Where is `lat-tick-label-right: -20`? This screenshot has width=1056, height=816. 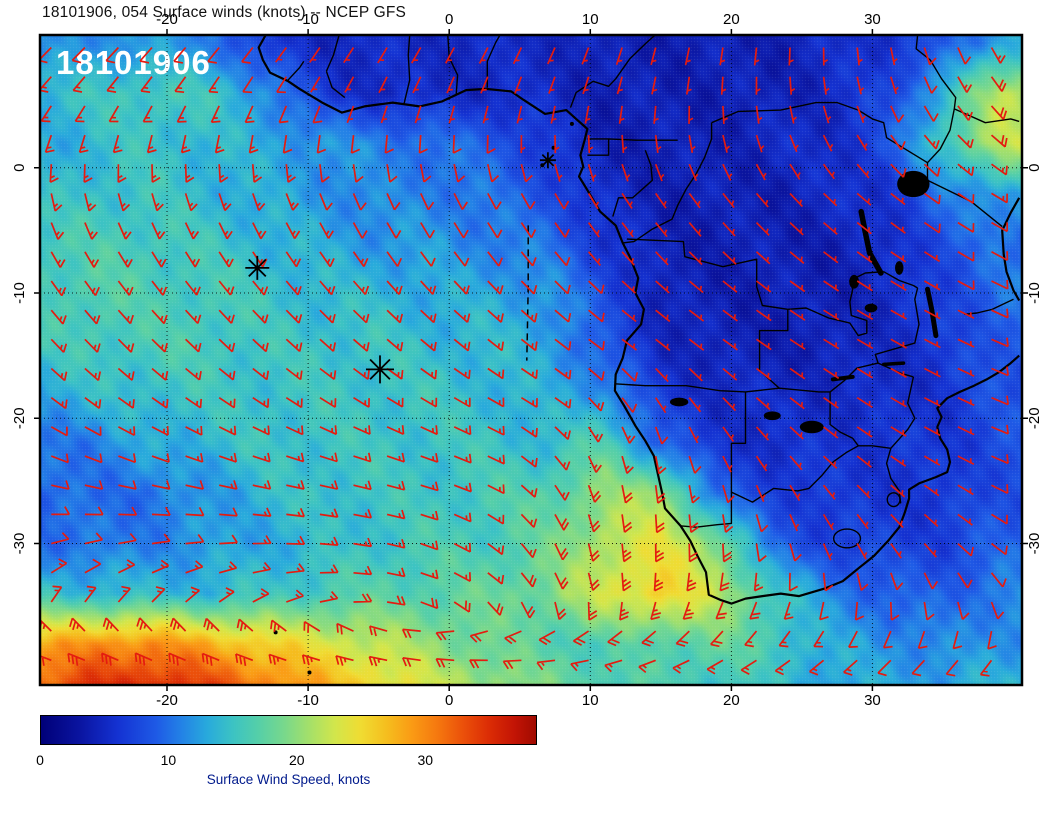
lat-tick-label-right: -20 is located at coordinates (1034, 418).